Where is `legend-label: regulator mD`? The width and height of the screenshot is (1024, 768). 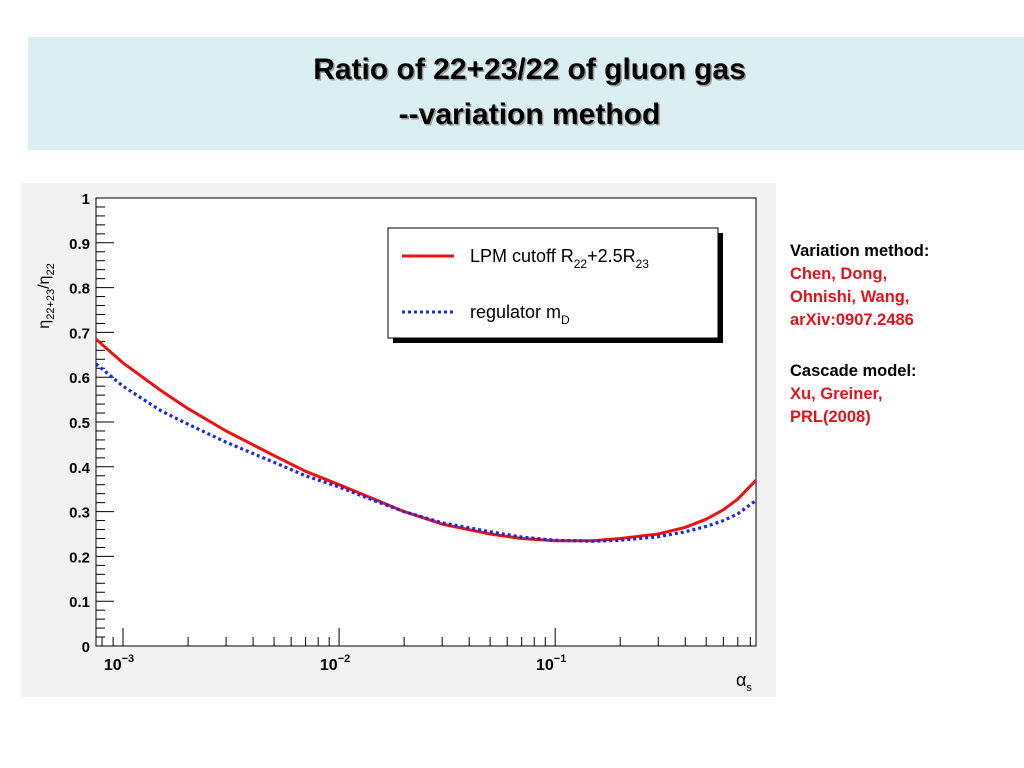 legend-label: regulator mD is located at coordinates (520, 314).